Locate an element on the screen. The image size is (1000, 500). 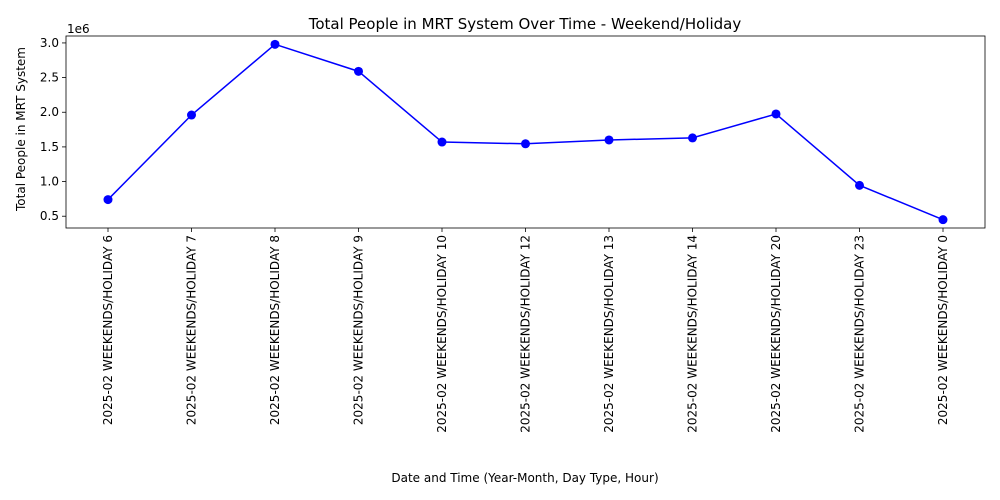
y-tick-label: 3.0 is located at coordinates (49, 43).